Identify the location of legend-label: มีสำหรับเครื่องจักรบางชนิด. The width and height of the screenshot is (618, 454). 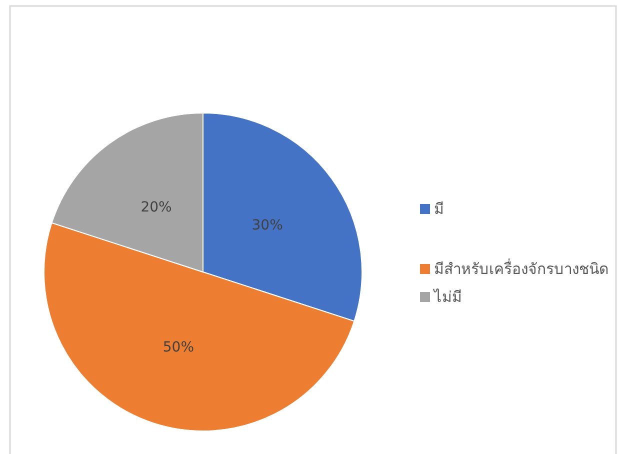
(521, 269).